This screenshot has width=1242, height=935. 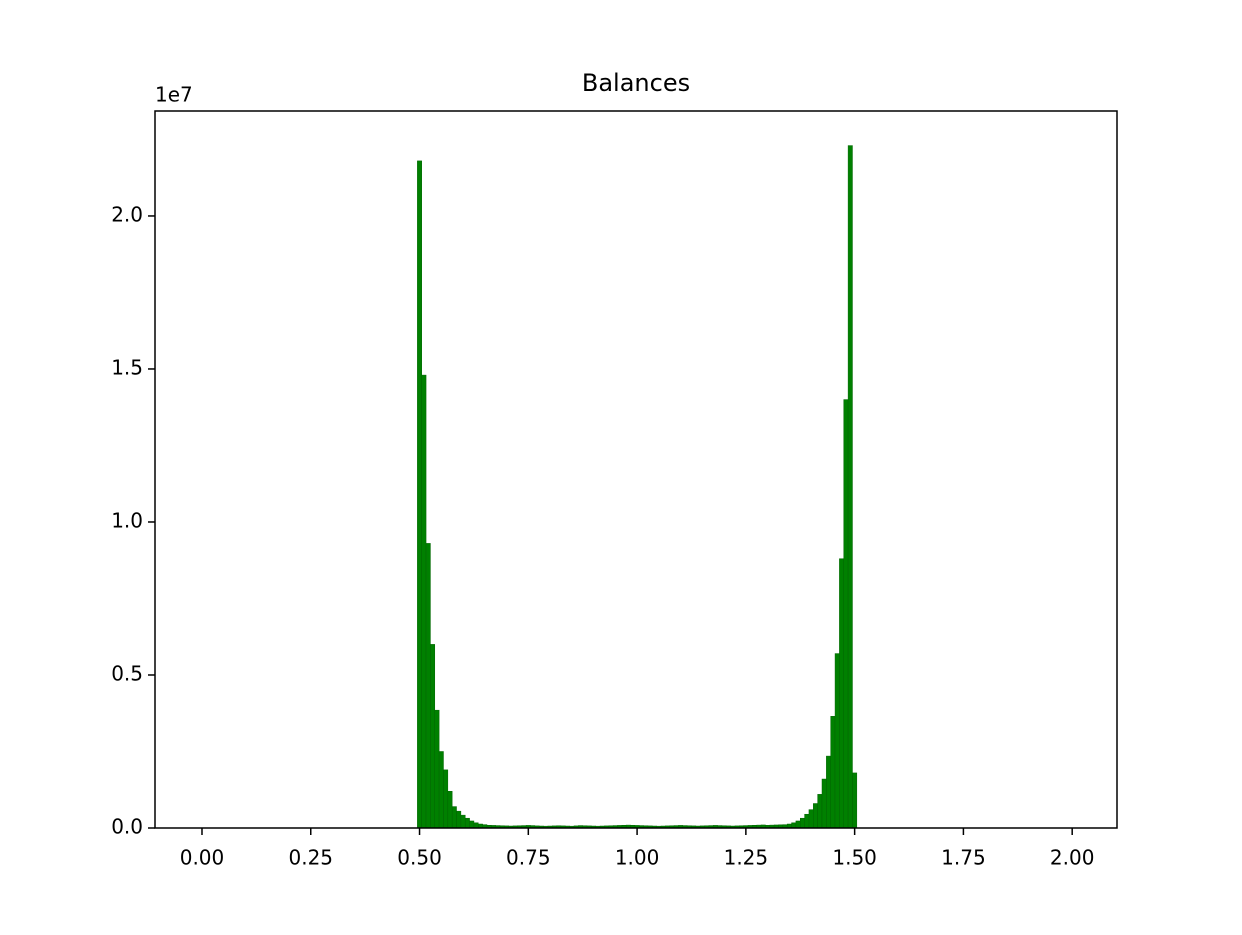 I want to click on x-tick-label: 1.00, so click(x=637, y=858).